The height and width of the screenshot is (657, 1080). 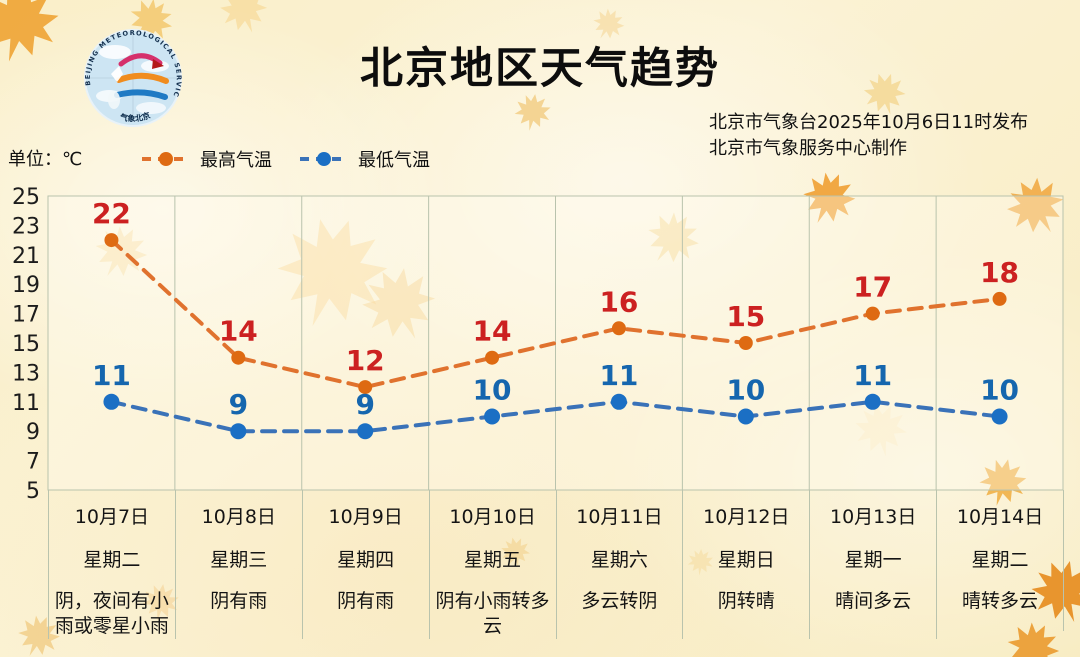 I want to click on weather-label: 晴转多云, so click(x=1000, y=601).